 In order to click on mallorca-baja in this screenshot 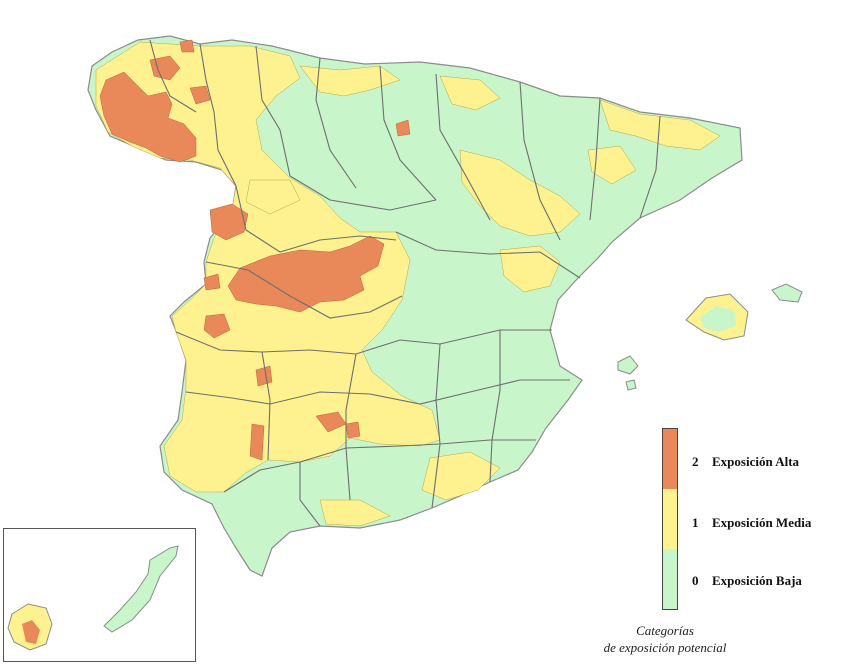, I will do `click(718, 319)`.